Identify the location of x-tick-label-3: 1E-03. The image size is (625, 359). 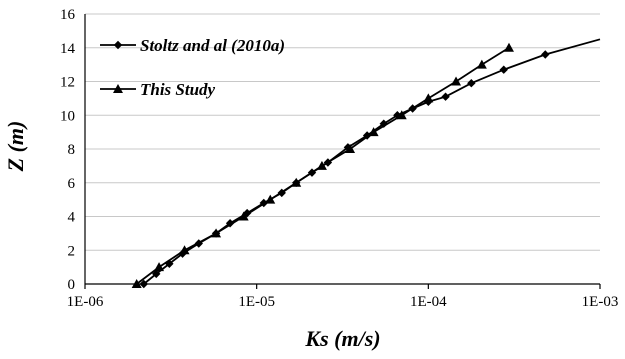
(600, 302).